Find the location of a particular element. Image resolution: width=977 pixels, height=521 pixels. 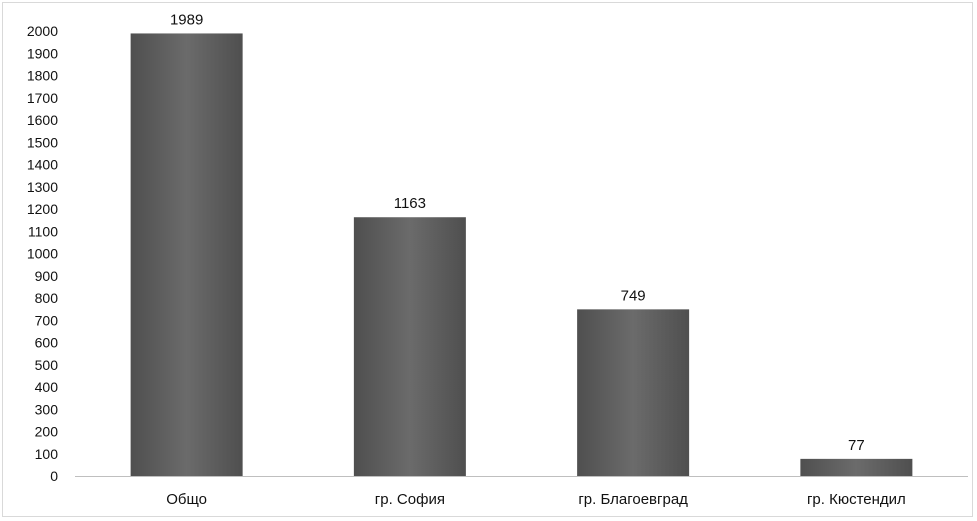

x-tick-label: гр. Благоевград is located at coordinates (633, 499).